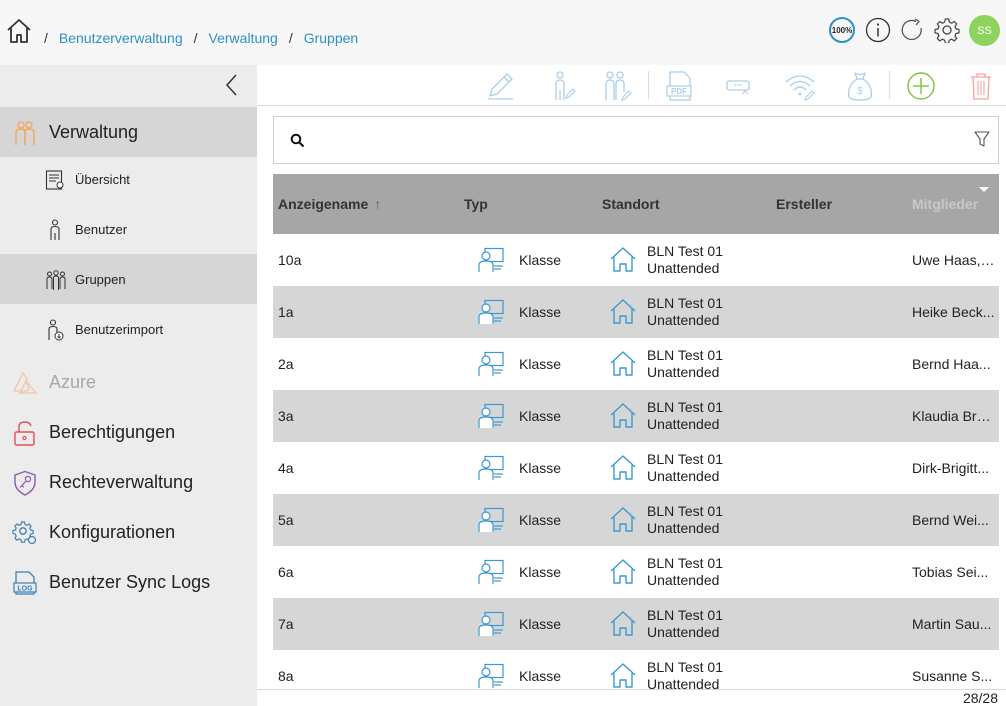 The height and width of the screenshot is (706, 1006). I want to click on sort-ascending-icon: ↑, so click(378, 204).